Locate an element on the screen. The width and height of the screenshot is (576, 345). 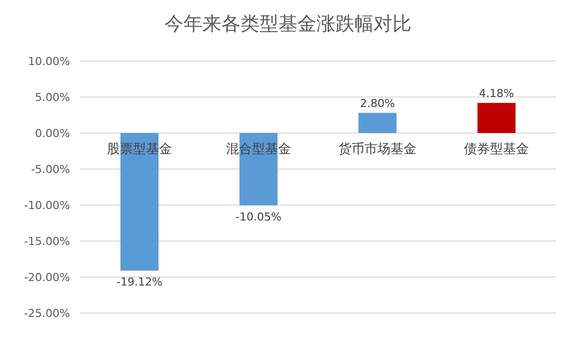
y-tick-label: -20.00% is located at coordinates (47, 277).